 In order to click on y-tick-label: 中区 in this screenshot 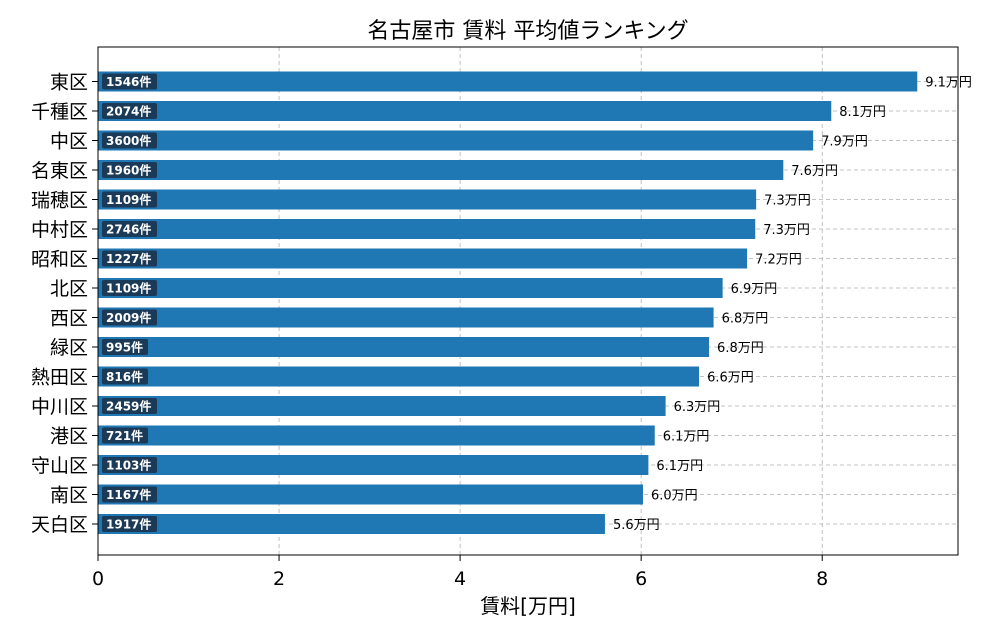, I will do `click(69, 142)`.